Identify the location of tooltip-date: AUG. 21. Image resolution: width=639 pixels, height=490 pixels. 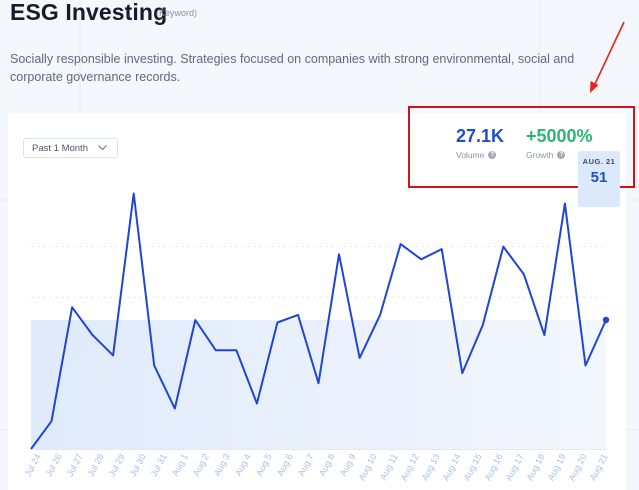
(599, 161).